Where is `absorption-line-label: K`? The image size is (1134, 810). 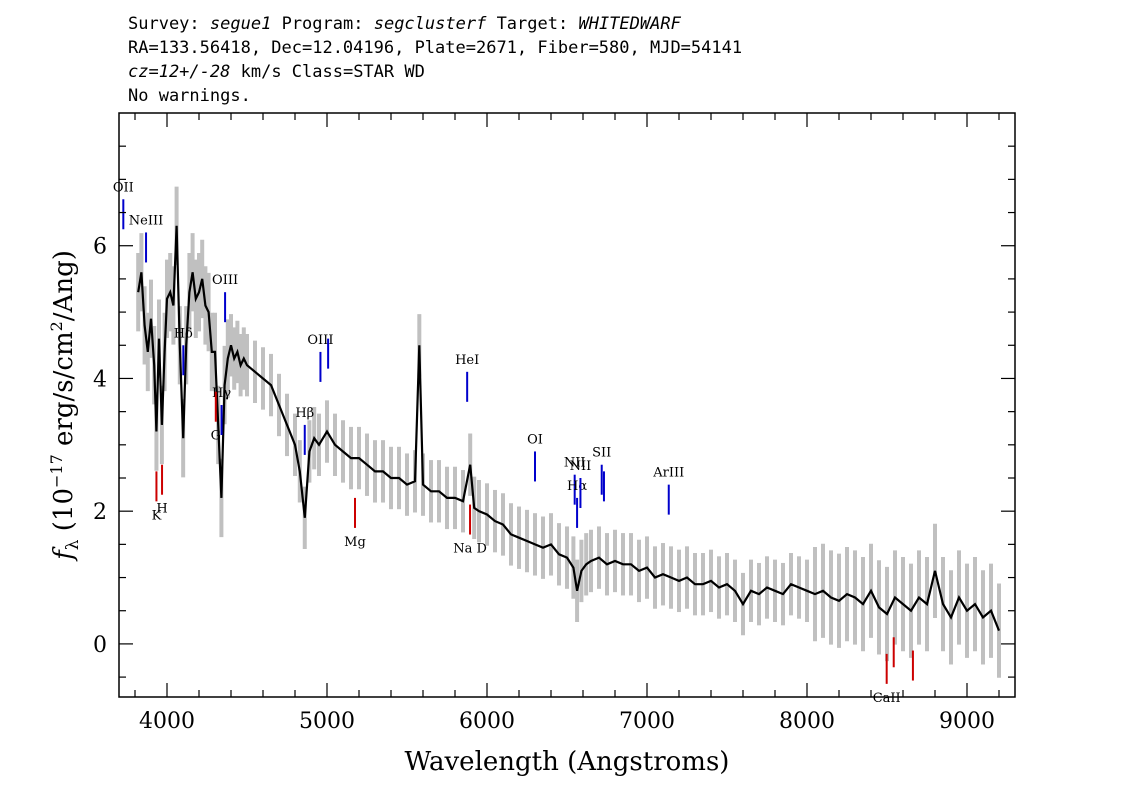 absorption-line-label: K is located at coordinates (157, 515).